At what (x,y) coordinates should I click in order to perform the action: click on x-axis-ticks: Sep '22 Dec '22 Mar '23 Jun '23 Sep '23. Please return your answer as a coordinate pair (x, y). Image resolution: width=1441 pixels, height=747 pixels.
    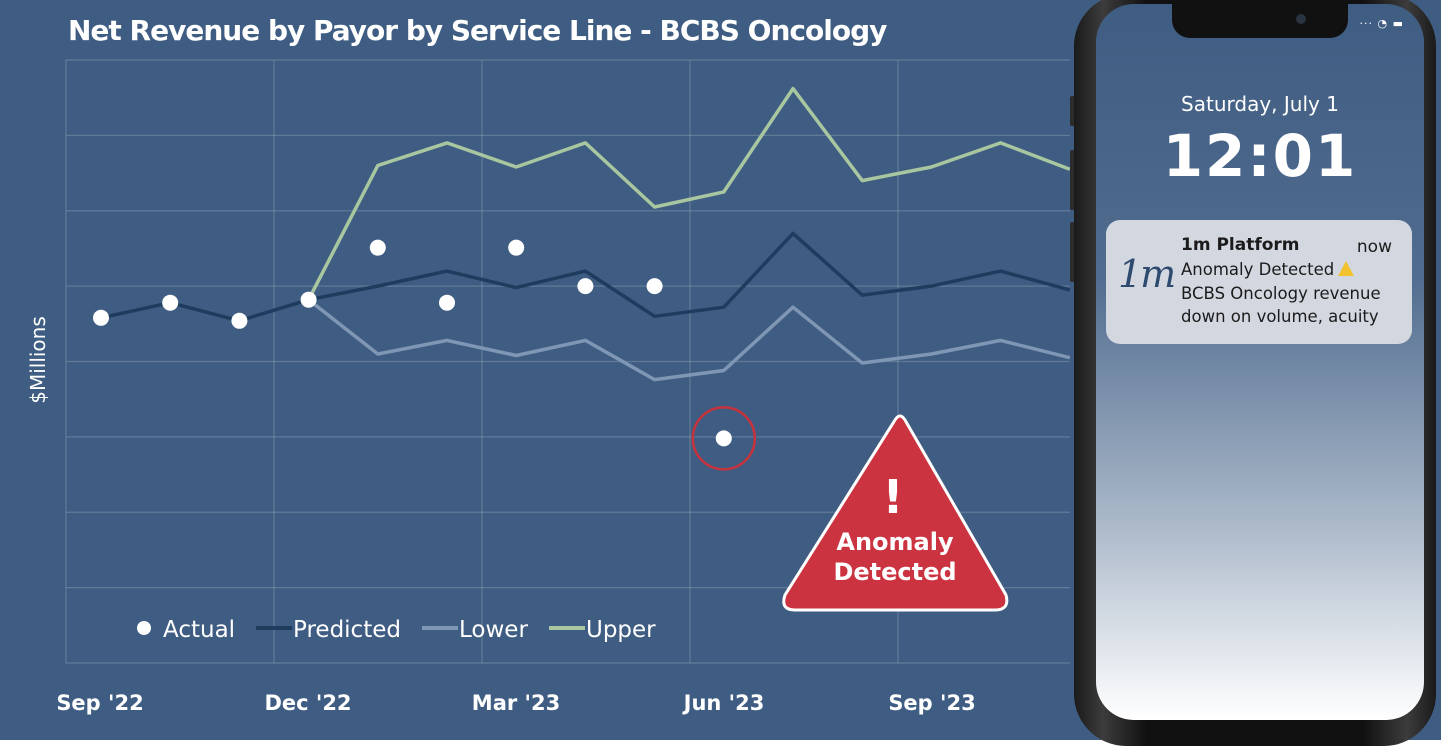
    Looking at the image, I should click on (515, 703).